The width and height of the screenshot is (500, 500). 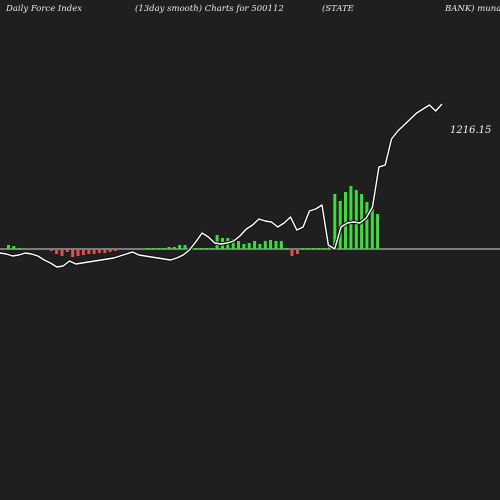 I want to click on last-price-label: 1216.15, so click(x=470, y=130).